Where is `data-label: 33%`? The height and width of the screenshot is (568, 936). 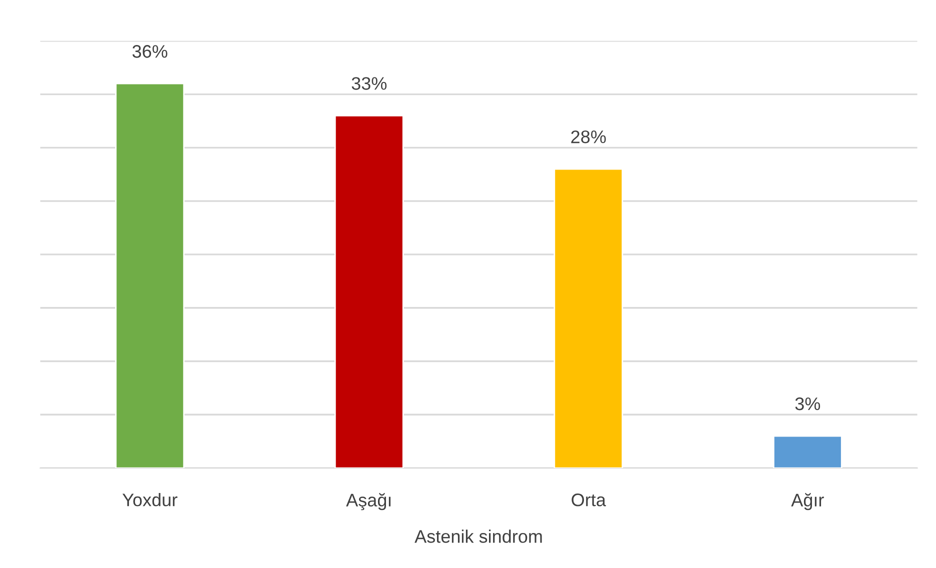 data-label: 33% is located at coordinates (369, 83).